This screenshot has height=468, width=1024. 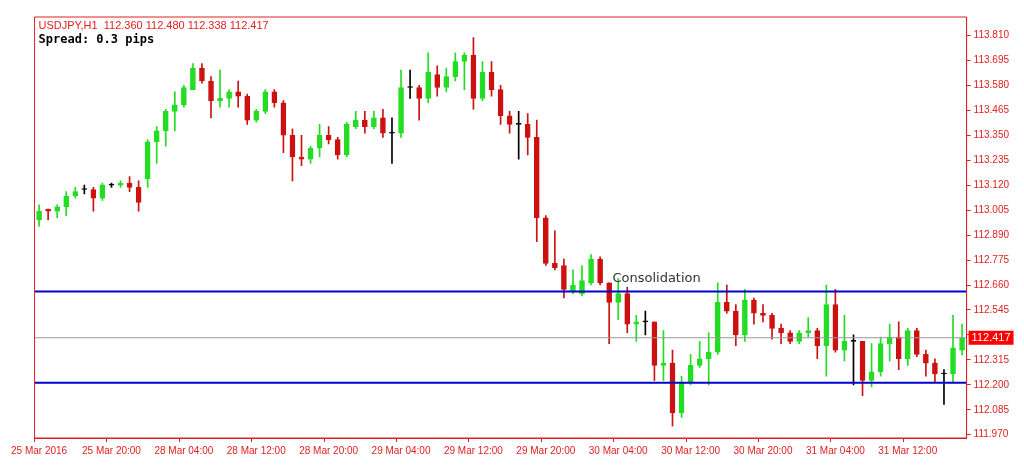 I want to click on ref-line-label: 112.417, so click(x=991, y=336).